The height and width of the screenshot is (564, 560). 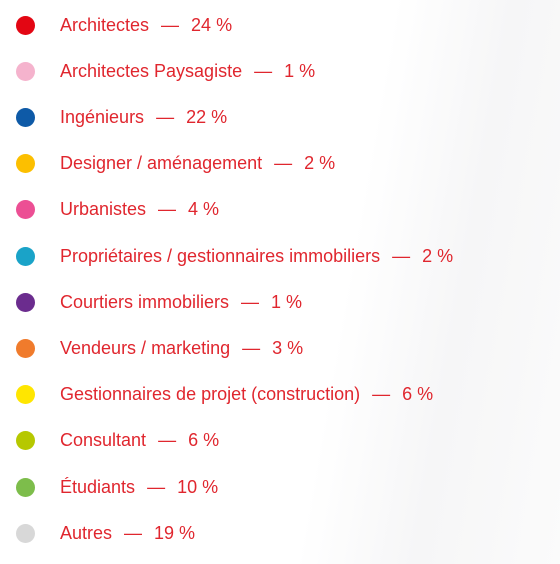 I want to click on legend-text: Étudiants — 10 %, so click(x=139, y=487).